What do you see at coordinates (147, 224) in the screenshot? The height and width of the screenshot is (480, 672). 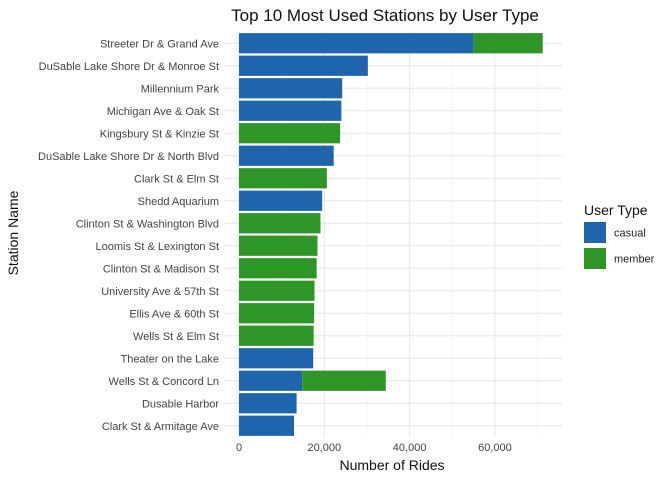 I see `category-label: Clinton St & Washington Blvd` at bounding box center [147, 224].